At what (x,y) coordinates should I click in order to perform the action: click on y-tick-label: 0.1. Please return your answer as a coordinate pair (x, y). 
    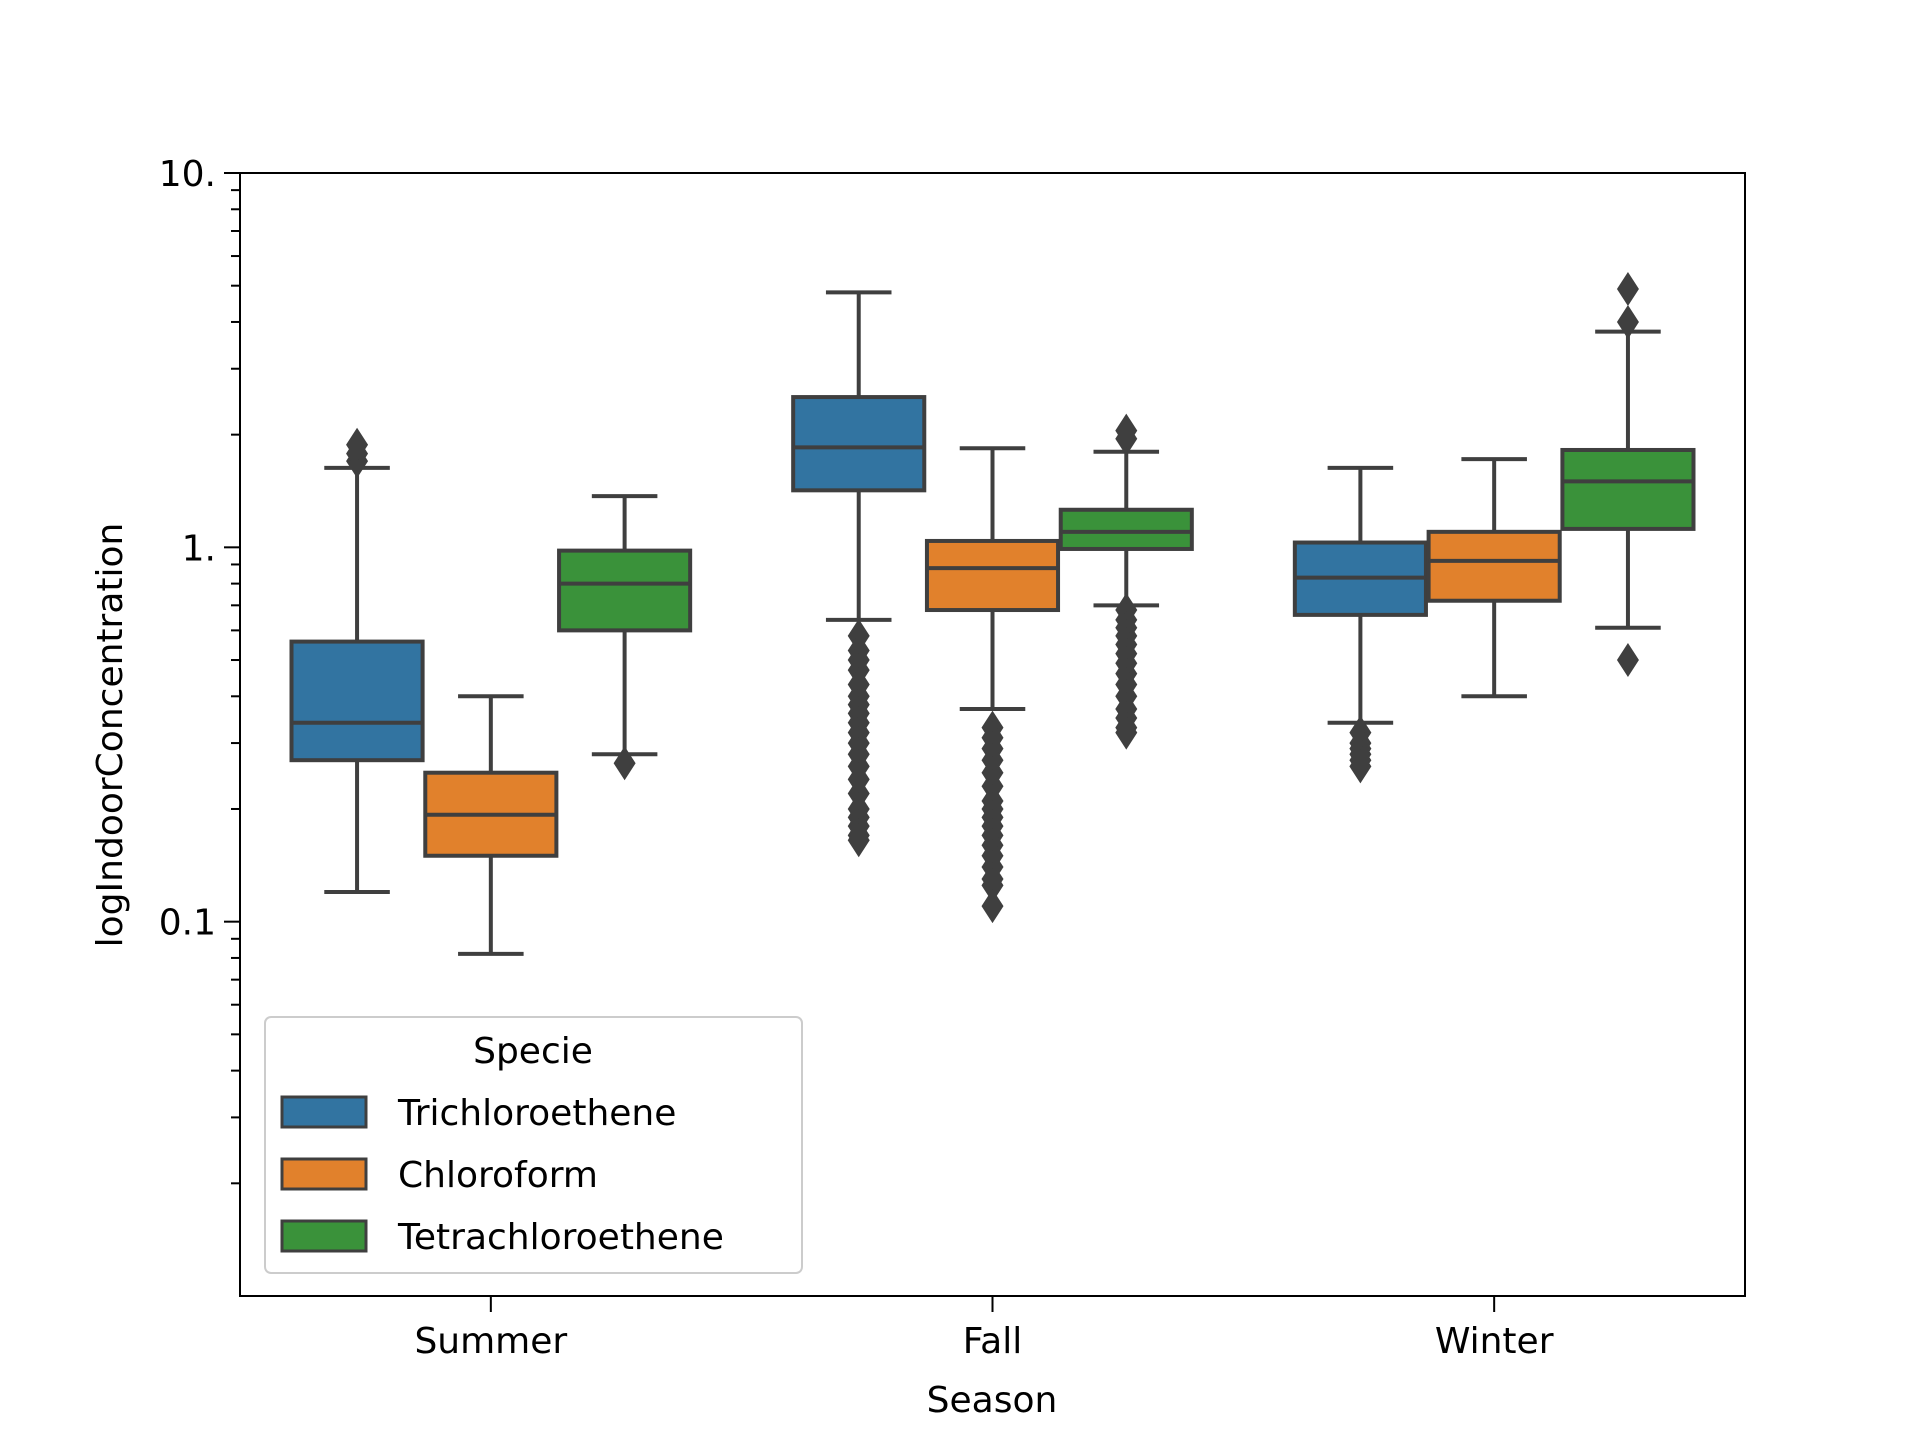
    Looking at the image, I should click on (187, 923).